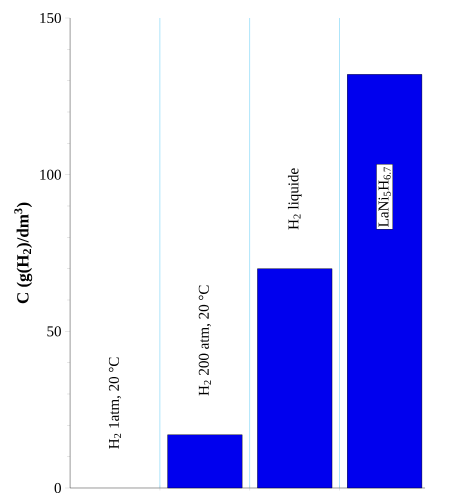 This screenshot has height=499, width=470. Describe the element at coordinates (295, 199) in the screenshot. I see `x-tick-label: H$_{2}$ liquide` at that location.